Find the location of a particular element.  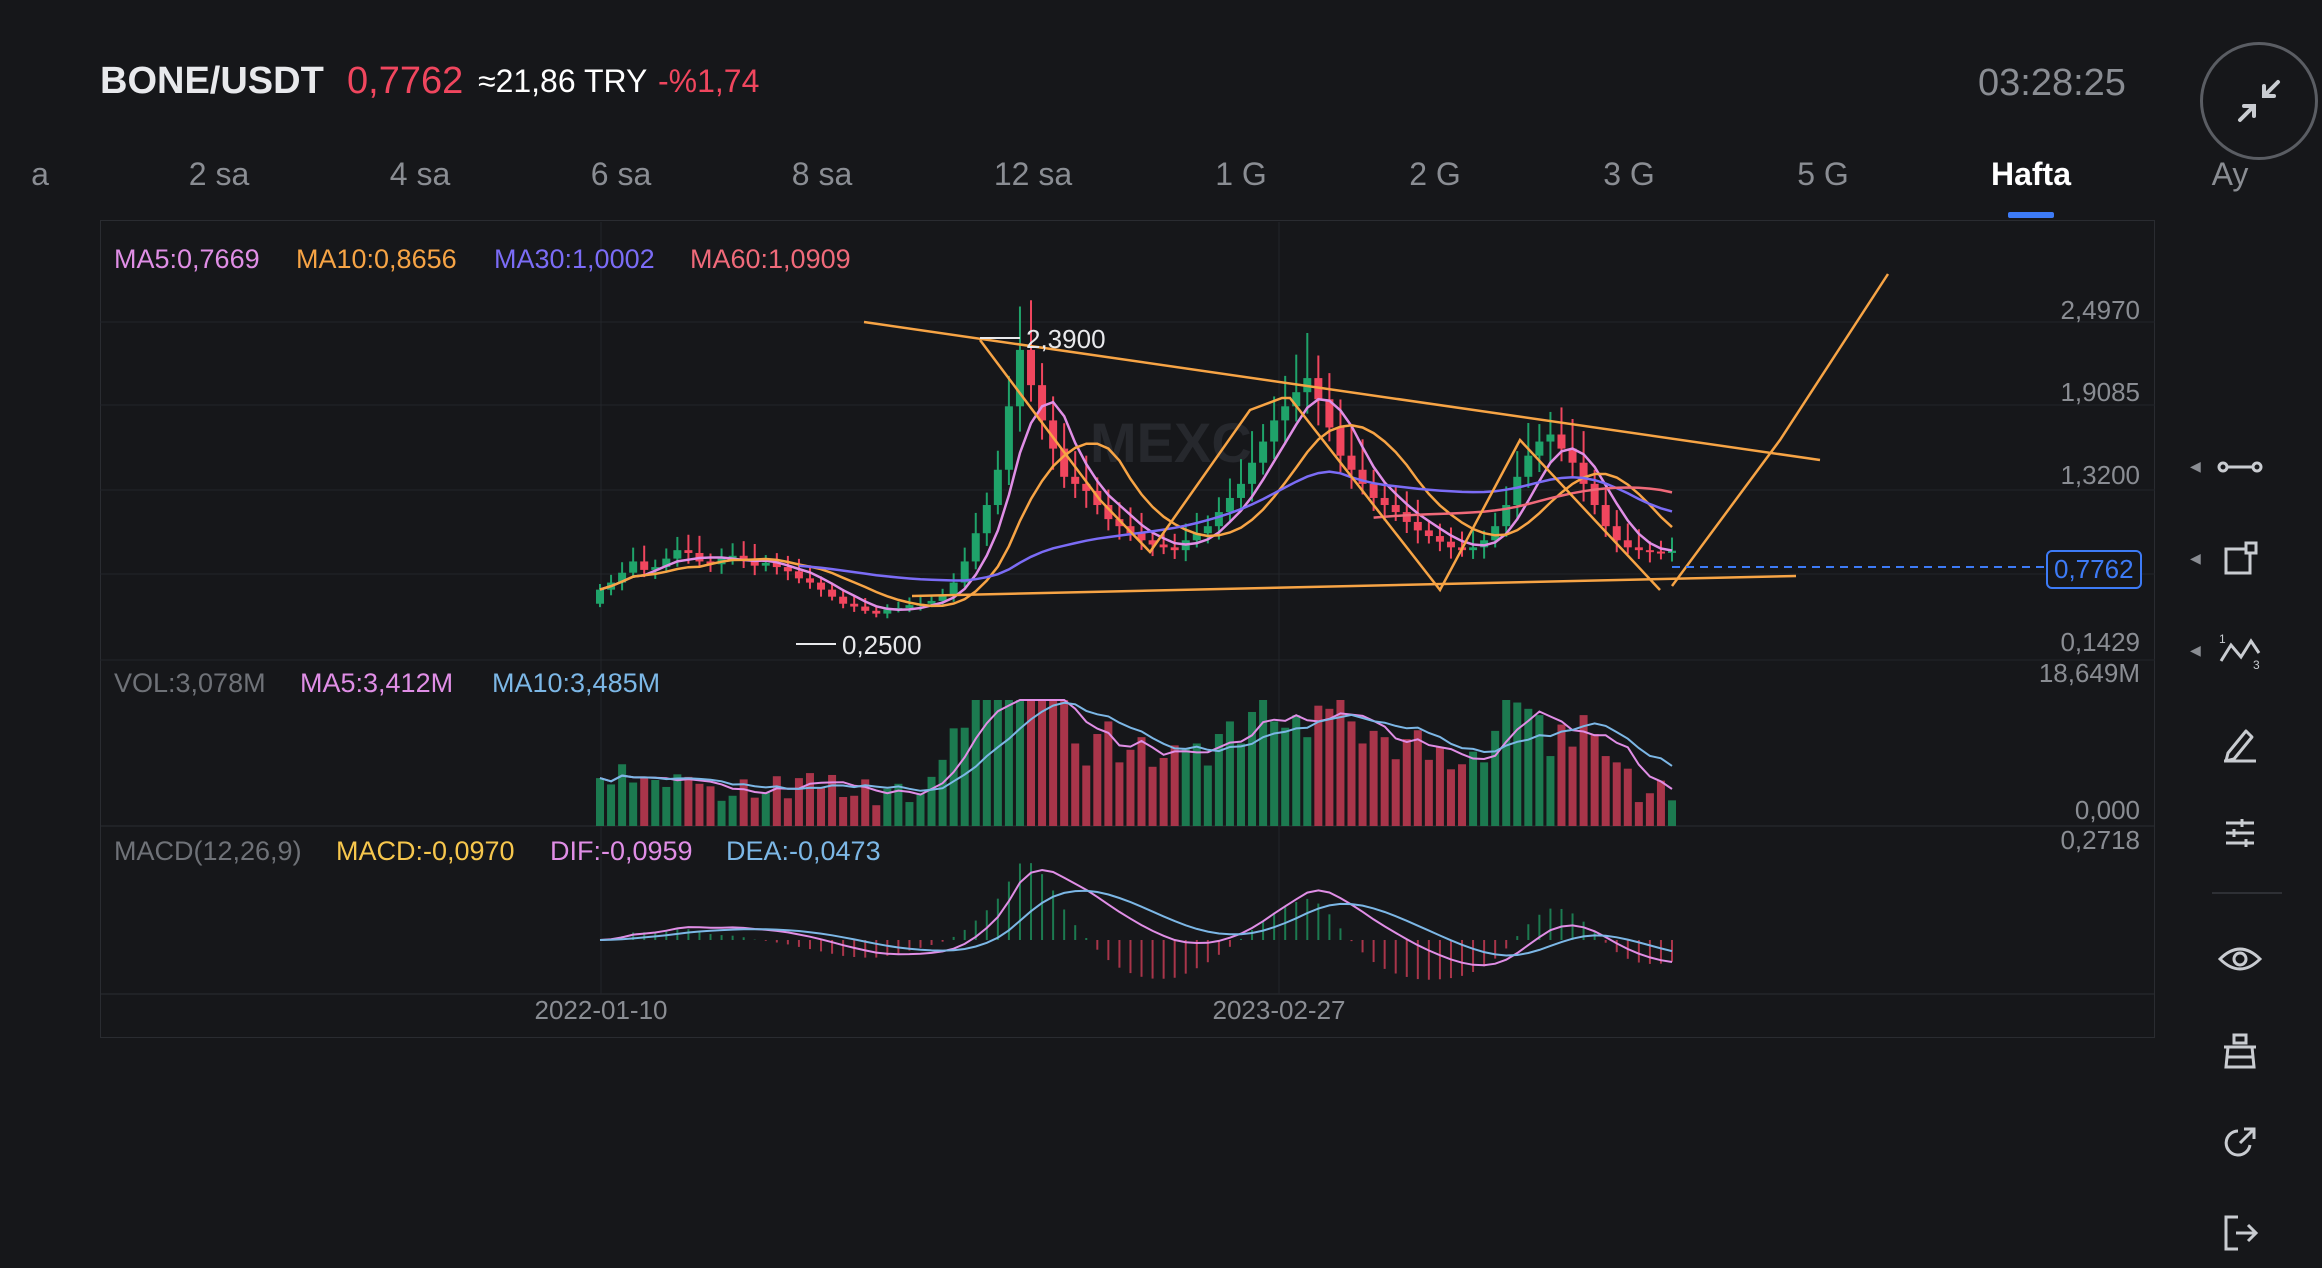

tool-line-segment: ◀ is located at coordinates (2240, 467).